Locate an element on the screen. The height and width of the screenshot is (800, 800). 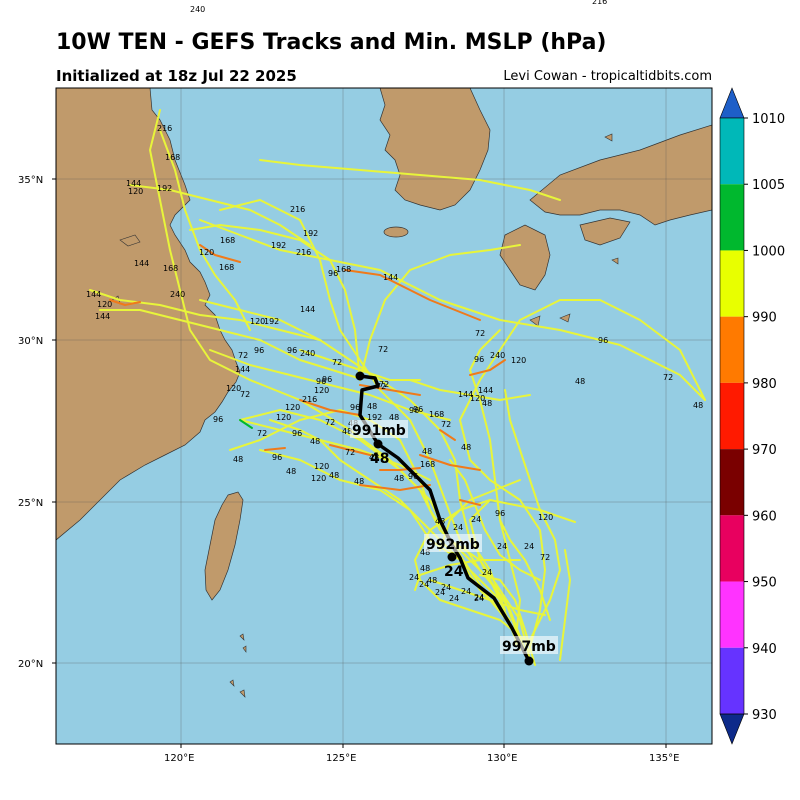
lon-label: 125°E is located at coordinates (341, 758).